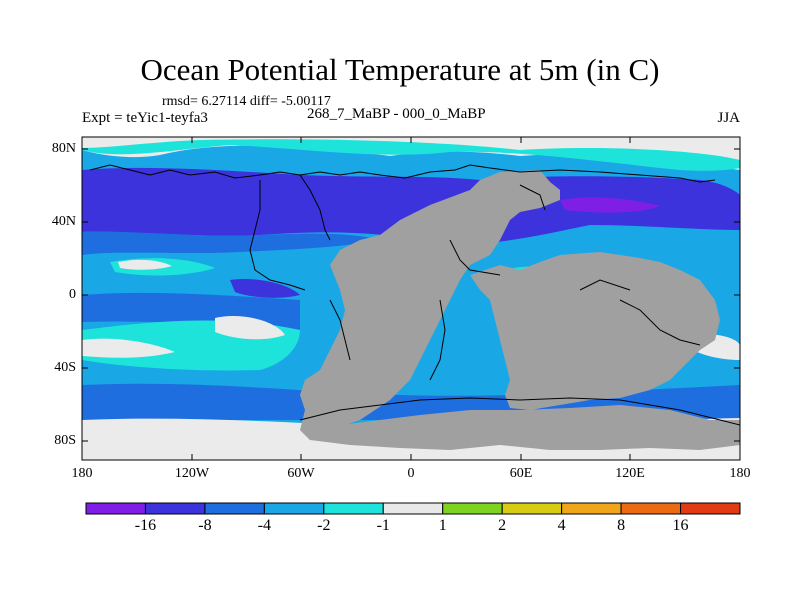  What do you see at coordinates (72, 294) in the screenshot?
I see `y-label-0: 0` at bounding box center [72, 294].